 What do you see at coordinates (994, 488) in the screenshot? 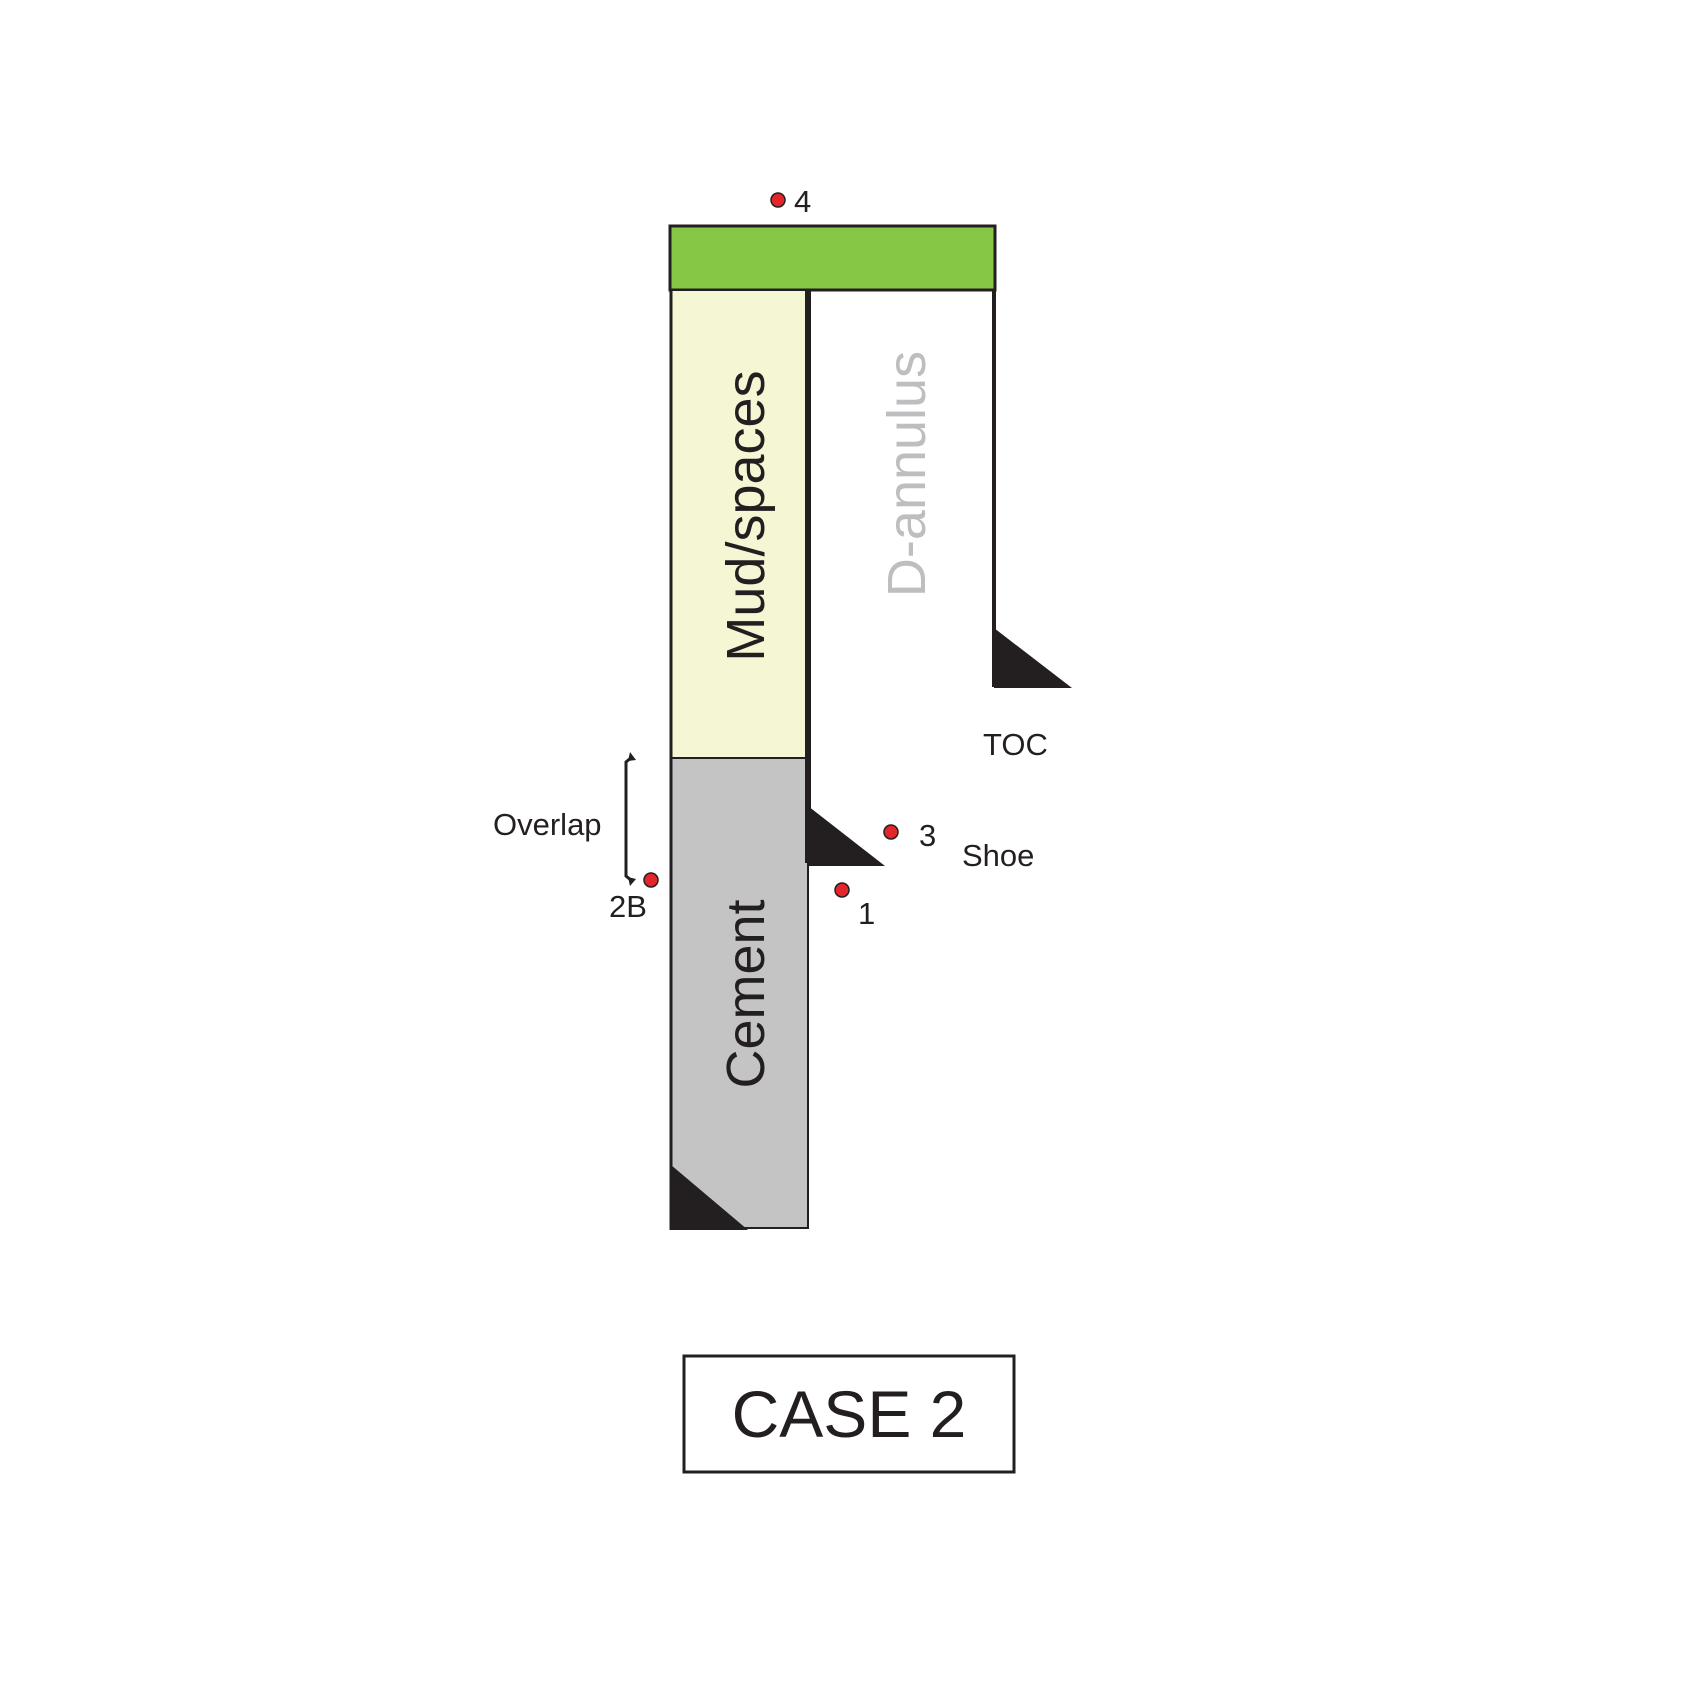
I see `outer-casing-wall` at bounding box center [994, 488].